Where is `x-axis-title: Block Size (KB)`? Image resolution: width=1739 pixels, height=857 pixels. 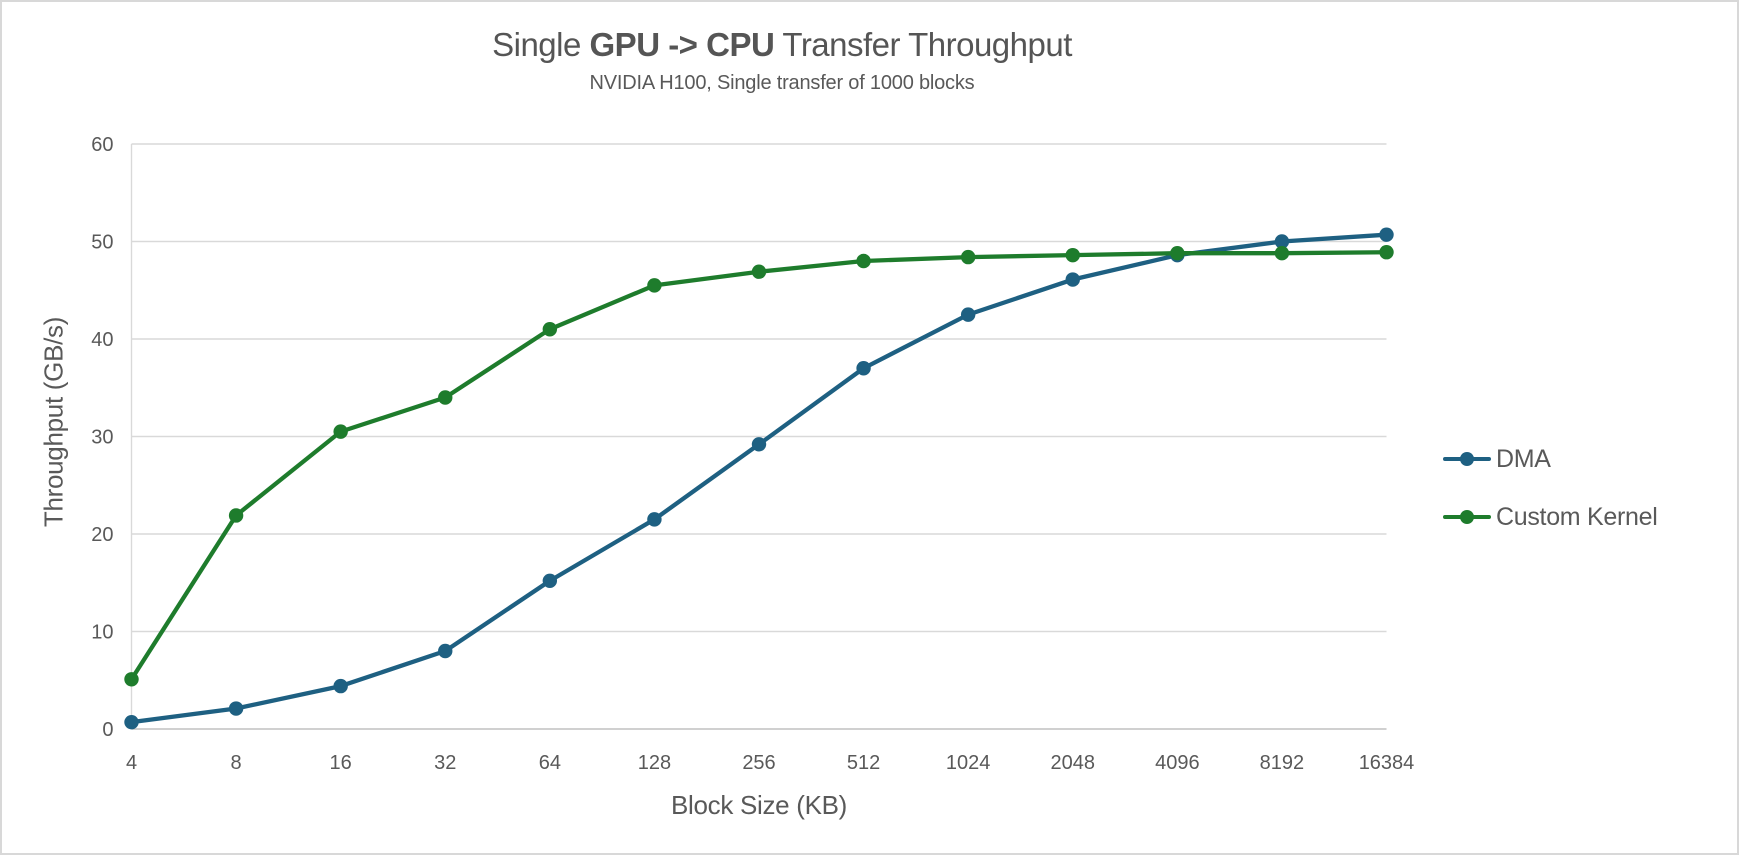
x-axis-title: Block Size (KB) is located at coordinates (759, 805).